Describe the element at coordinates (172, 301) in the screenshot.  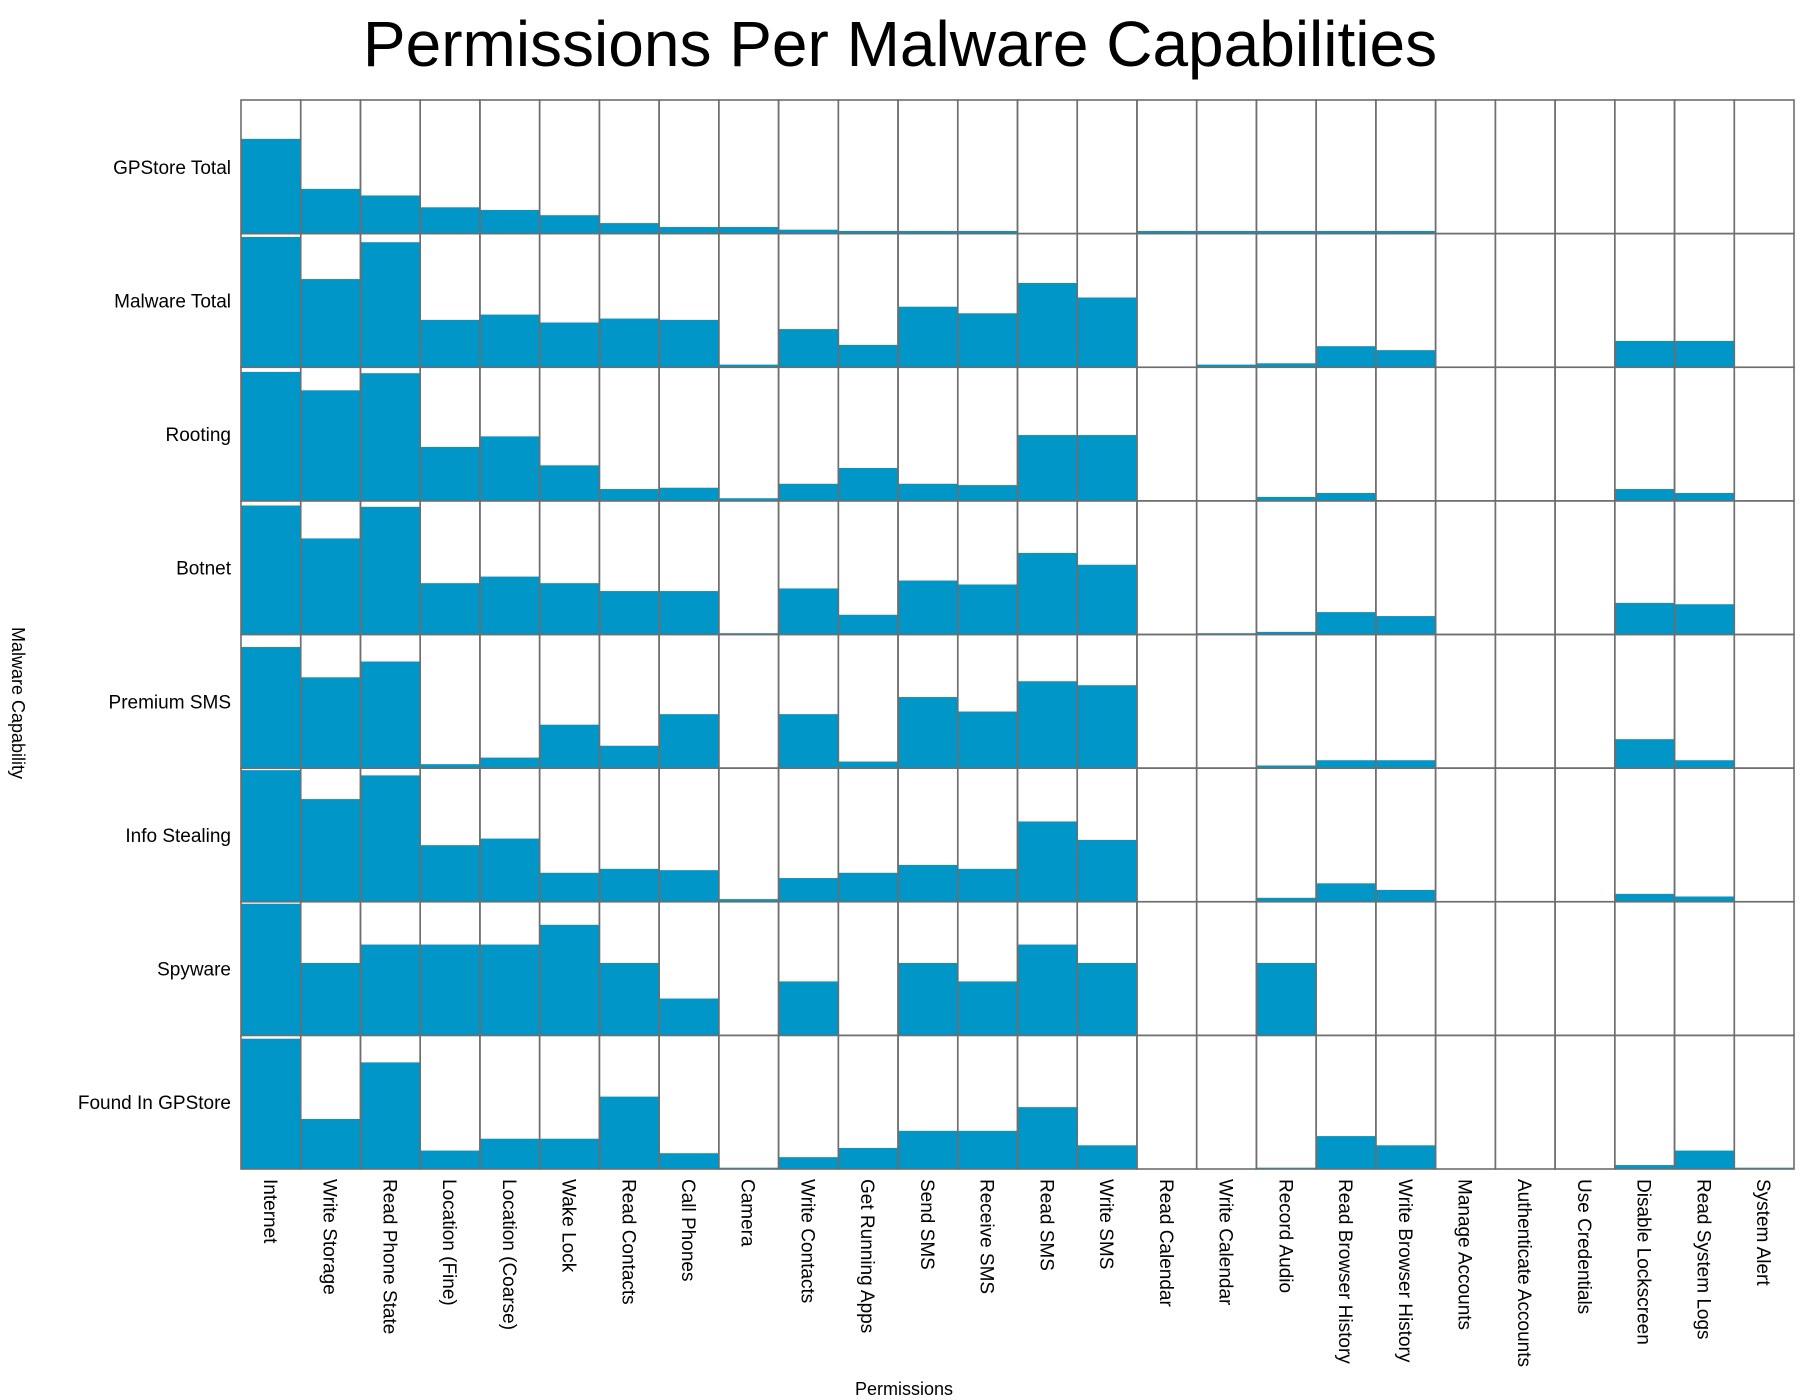
I see `row-label: Malware Total` at that location.